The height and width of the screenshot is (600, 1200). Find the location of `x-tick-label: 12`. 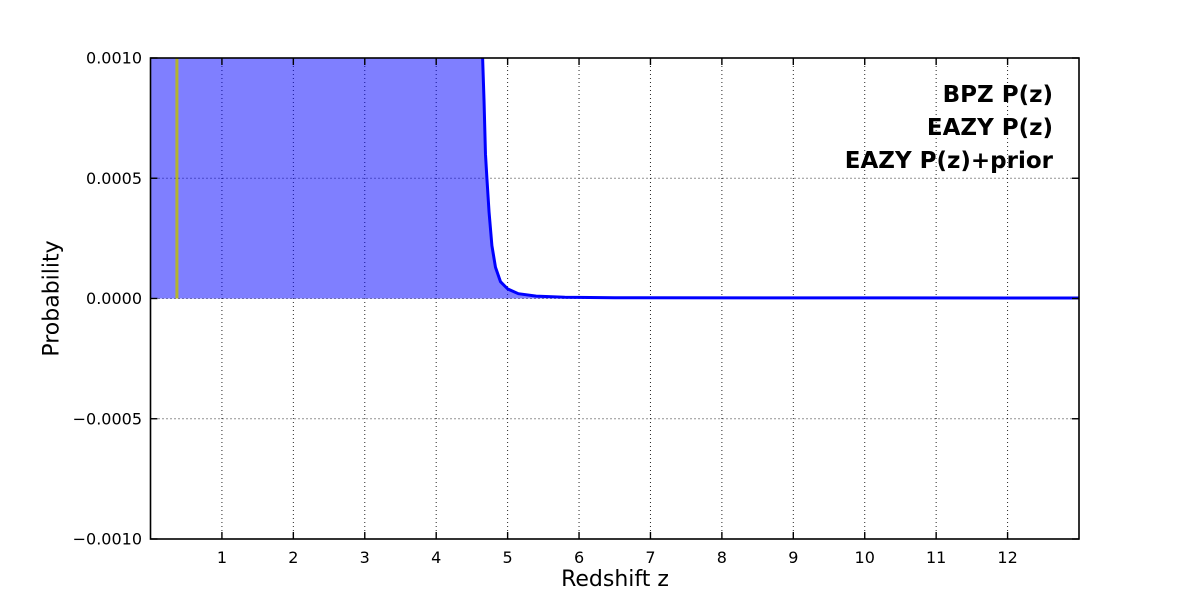

x-tick-label: 12 is located at coordinates (1007, 557).